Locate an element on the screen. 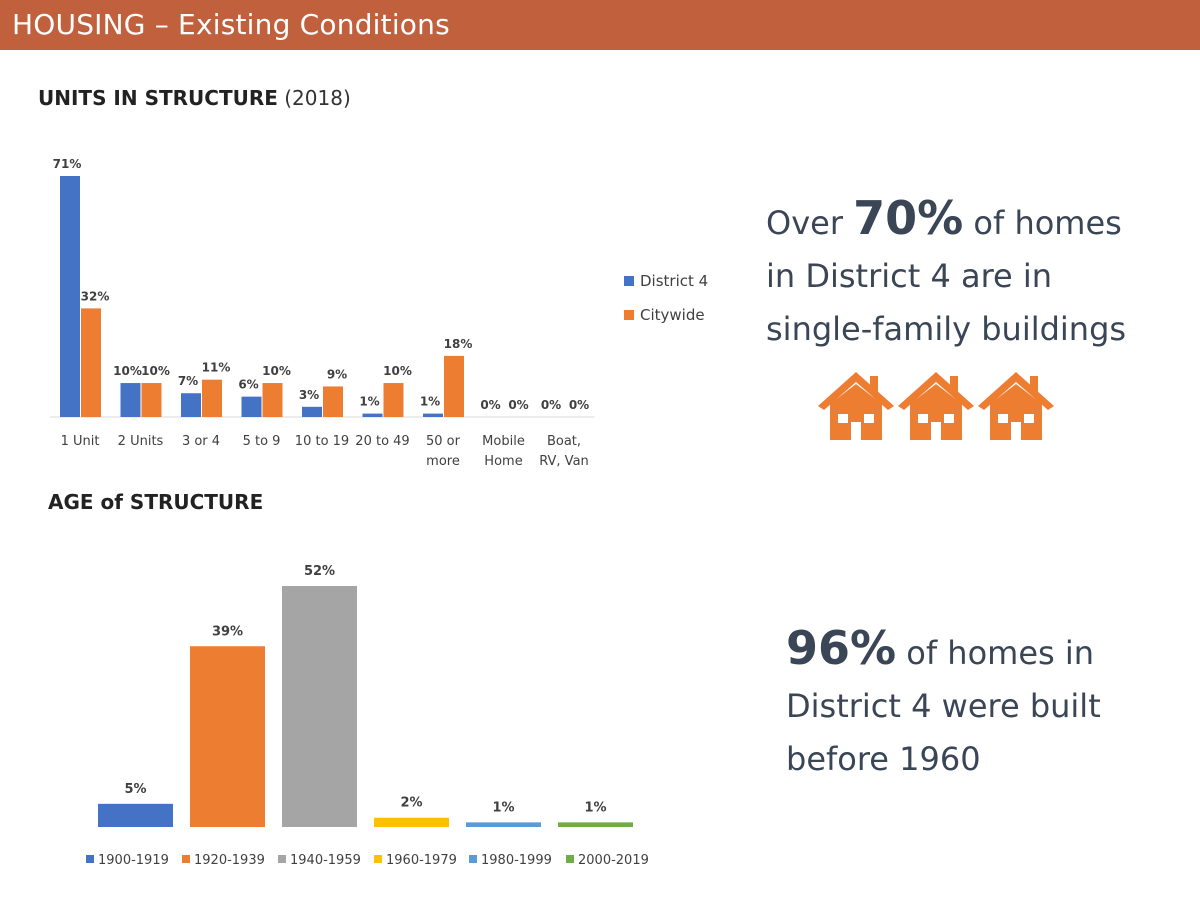 This screenshot has width=1200, height=901. units-callout-line2: in District 4 are in is located at coordinates (909, 276).